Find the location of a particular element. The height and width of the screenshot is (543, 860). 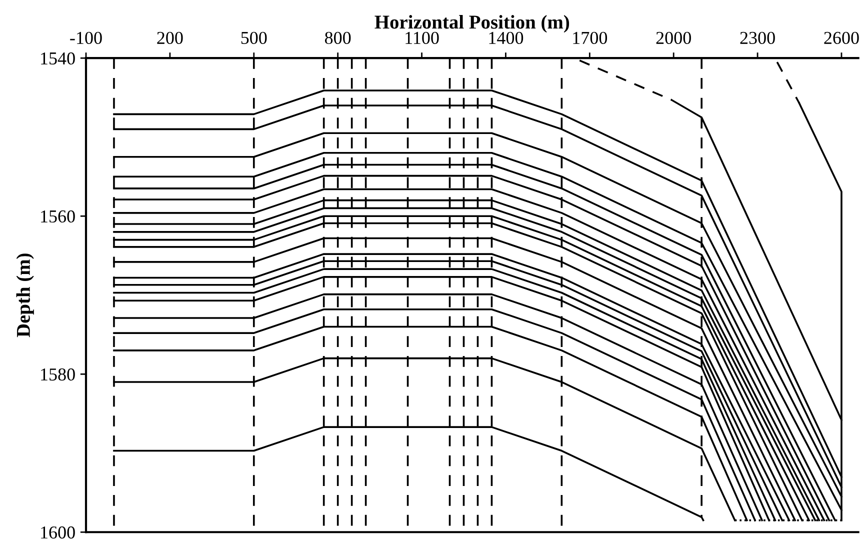

x-tick-label: 500 is located at coordinates (254, 38).